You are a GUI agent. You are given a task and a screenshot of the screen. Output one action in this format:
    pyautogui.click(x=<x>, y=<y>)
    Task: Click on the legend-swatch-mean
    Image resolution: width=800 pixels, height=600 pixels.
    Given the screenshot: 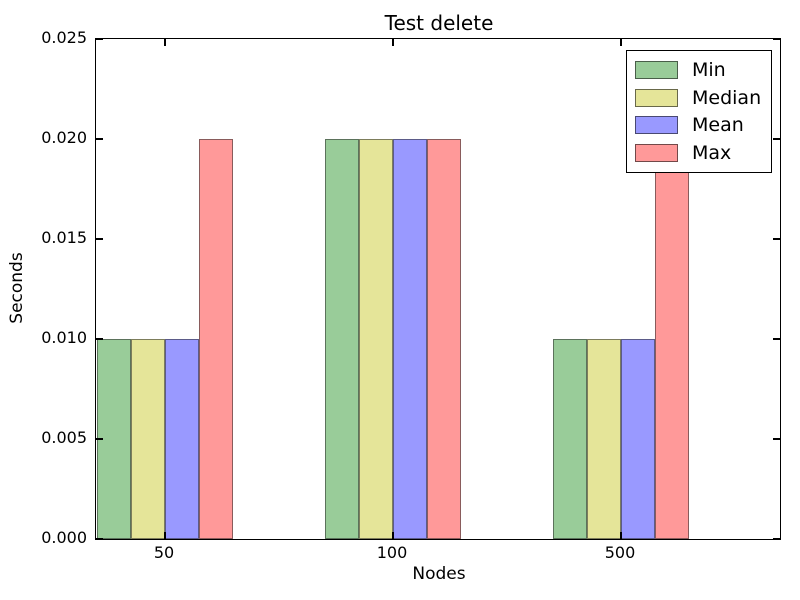 What is the action you would take?
    pyautogui.click(x=656, y=125)
    